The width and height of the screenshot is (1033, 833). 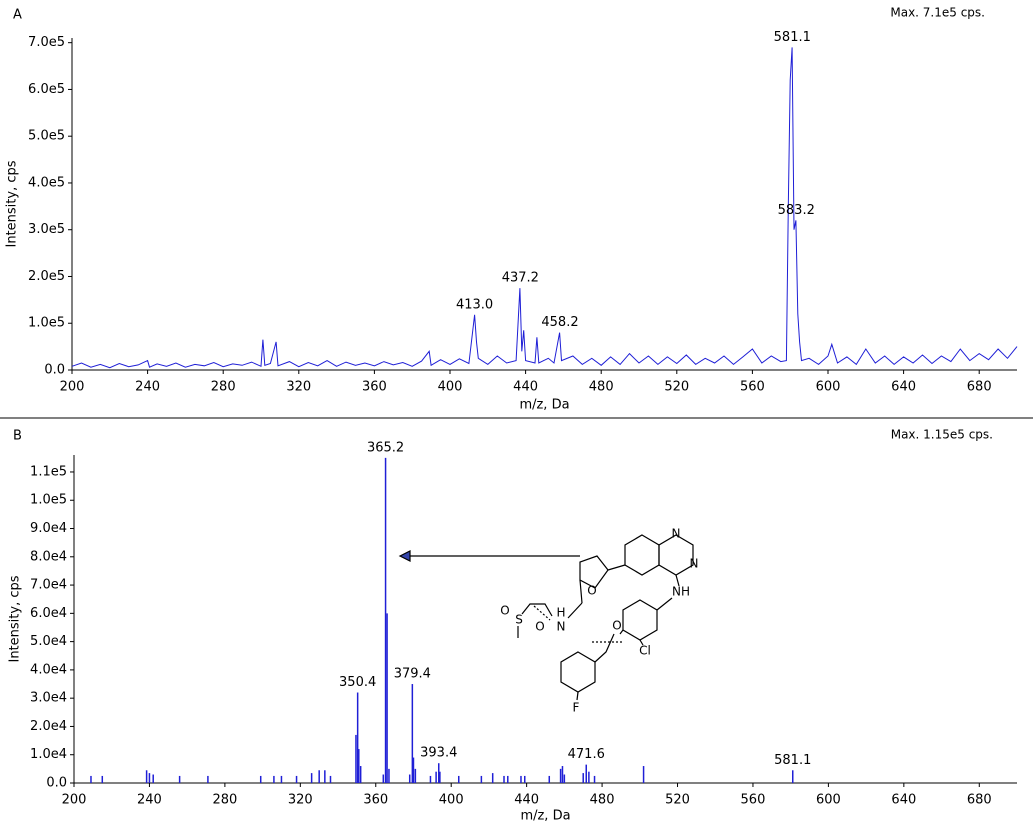 What do you see at coordinates (46, 276) in the screenshot?
I see `y-tick-label: 2.0e5` at bounding box center [46, 276].